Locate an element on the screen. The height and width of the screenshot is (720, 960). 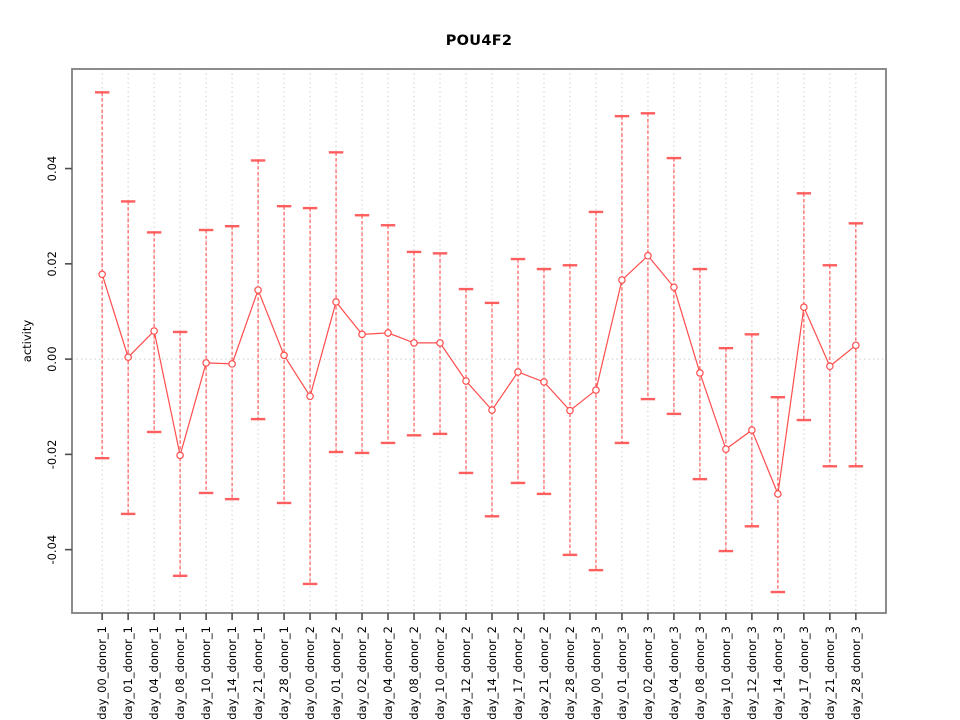
x-tick-label: day_12_donor_2 is located at coordinates (466, 673).